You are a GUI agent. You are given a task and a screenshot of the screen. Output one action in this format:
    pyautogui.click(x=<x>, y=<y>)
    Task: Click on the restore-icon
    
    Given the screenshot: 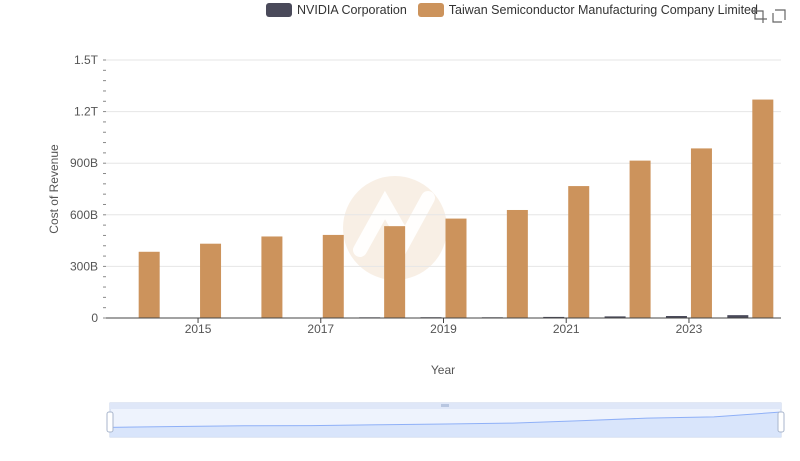 What is the action you would take?
    pyautogui.click(x=780, y=15)
    